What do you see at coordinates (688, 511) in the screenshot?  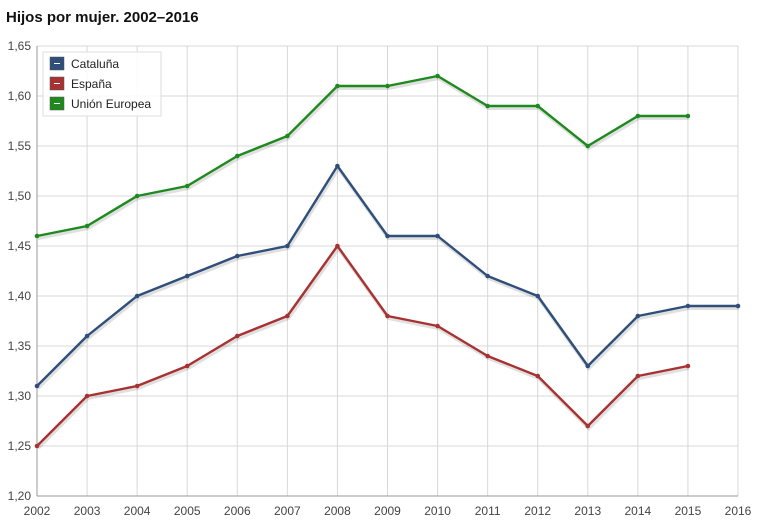 I see `x-tick-label: 2015` at bounding box center [688, 511].